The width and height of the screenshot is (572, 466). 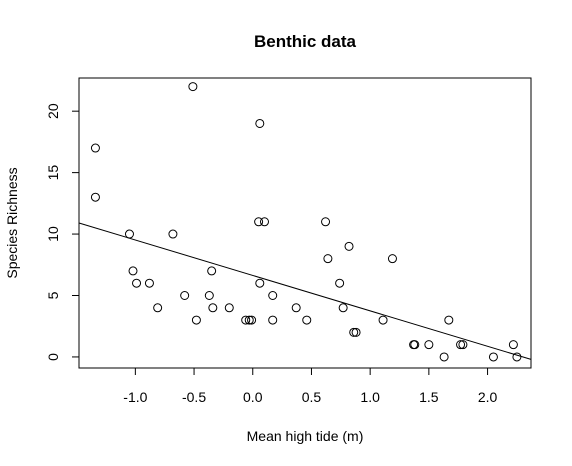 I want to click on y-tick-label: 20, so click(x=53, y=111).